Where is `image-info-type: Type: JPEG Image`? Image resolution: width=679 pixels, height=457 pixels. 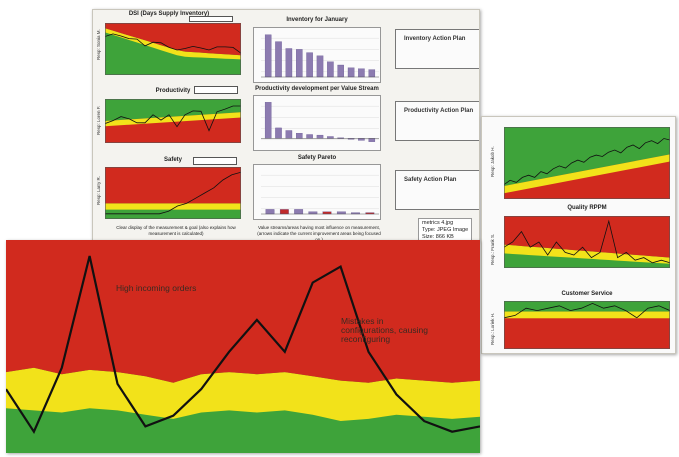
image-info-type: Type: JPEG Image is located at coordinates (445, 230).